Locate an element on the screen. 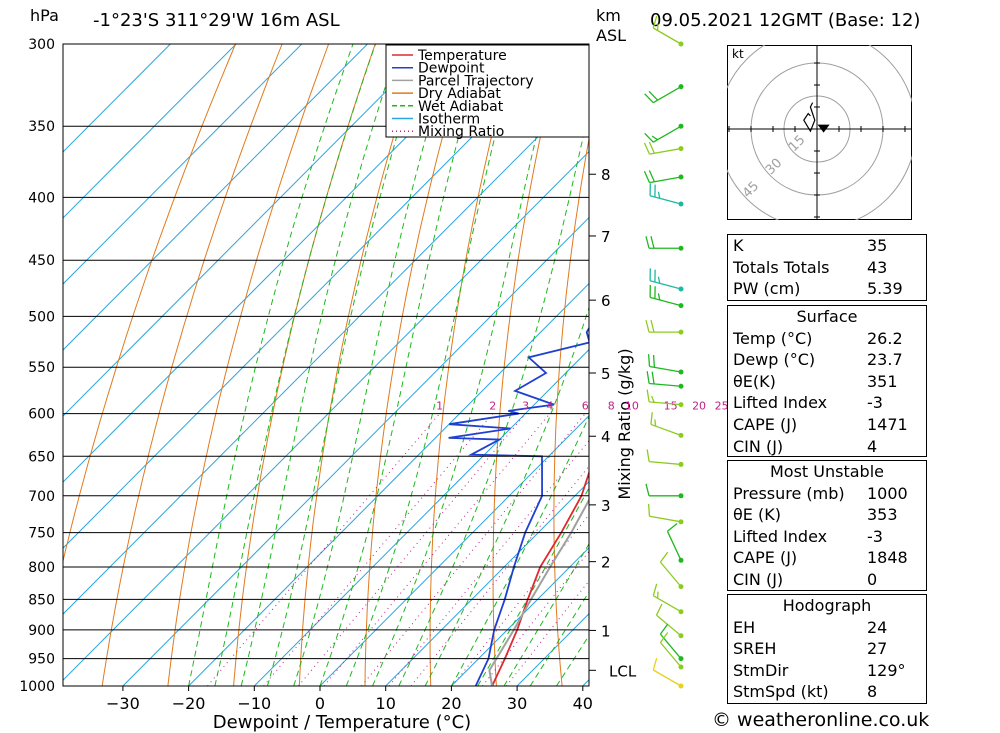 The image size is (1000, 733). x-axis-title: Dewpoint / Temperature (°C) is located at coordinates (342, 722).